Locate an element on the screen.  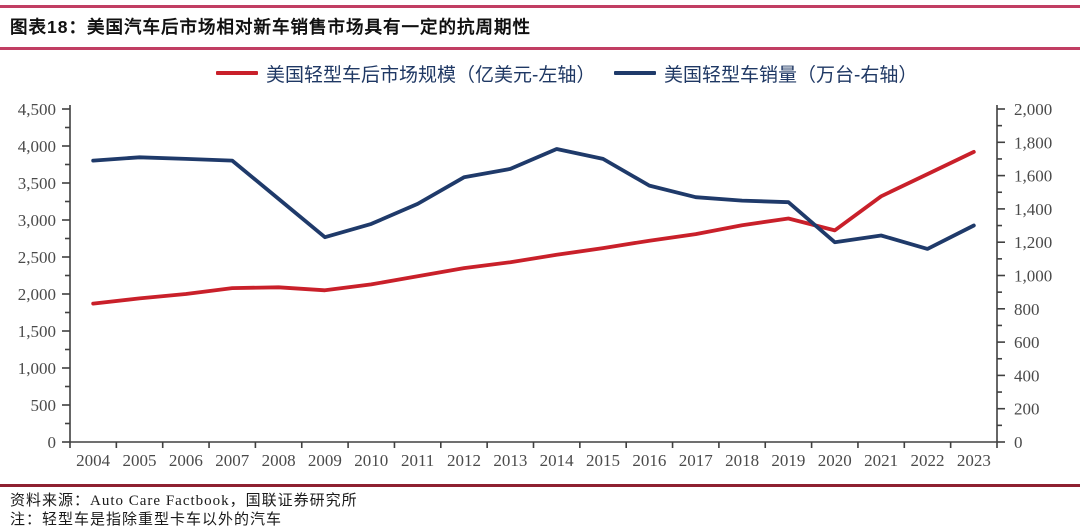
svg-text: 1,500 is located at coordinates (37, 331).